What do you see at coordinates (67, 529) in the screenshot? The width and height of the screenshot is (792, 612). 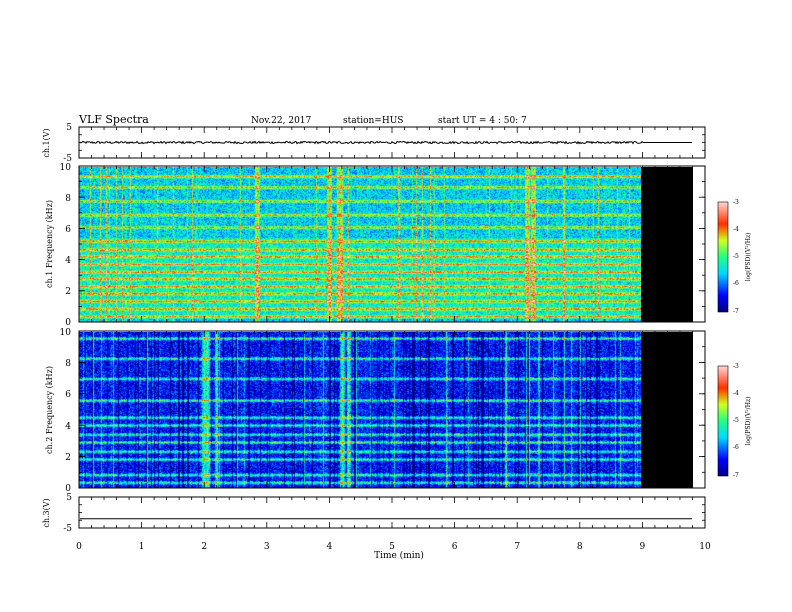 I see `ch3-ytick-bottom: -5` at bounding box center [67, 529].